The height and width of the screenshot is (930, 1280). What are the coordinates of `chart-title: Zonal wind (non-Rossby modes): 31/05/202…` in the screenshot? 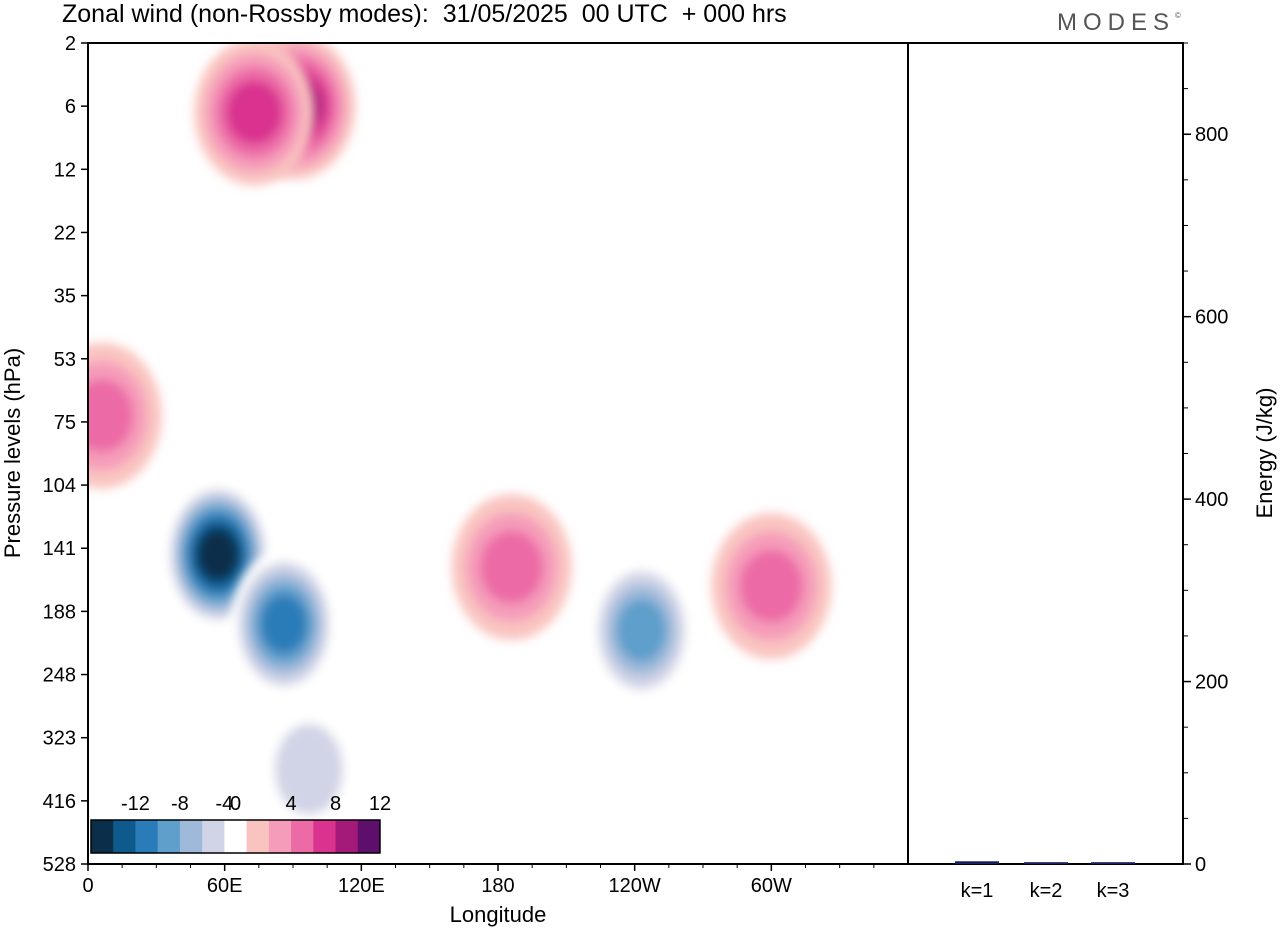 It's located at (424, 14).